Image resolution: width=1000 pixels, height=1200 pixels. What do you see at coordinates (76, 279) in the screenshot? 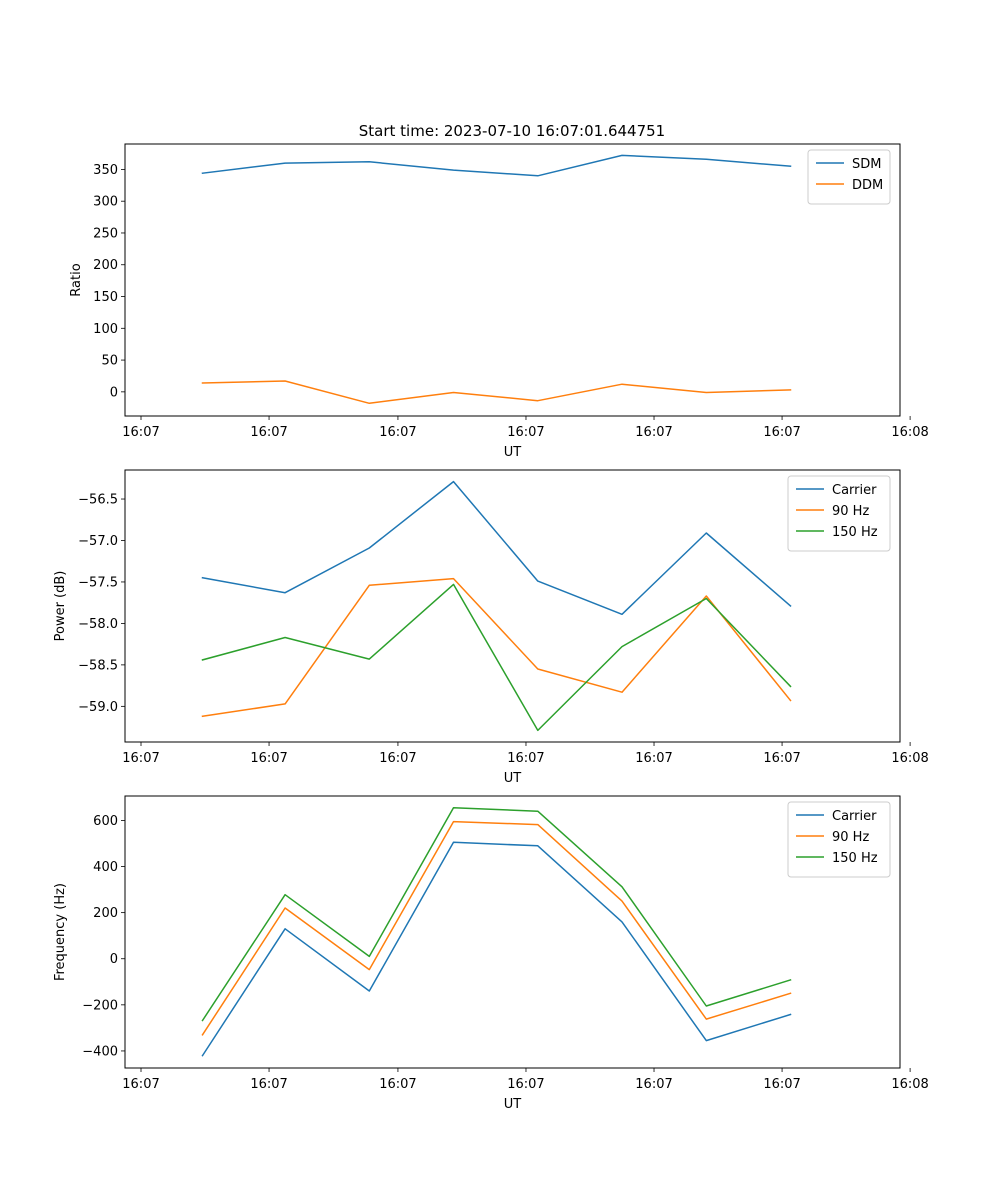
I see `y-axis-label: Ratio` at bounding box center [76, 279].